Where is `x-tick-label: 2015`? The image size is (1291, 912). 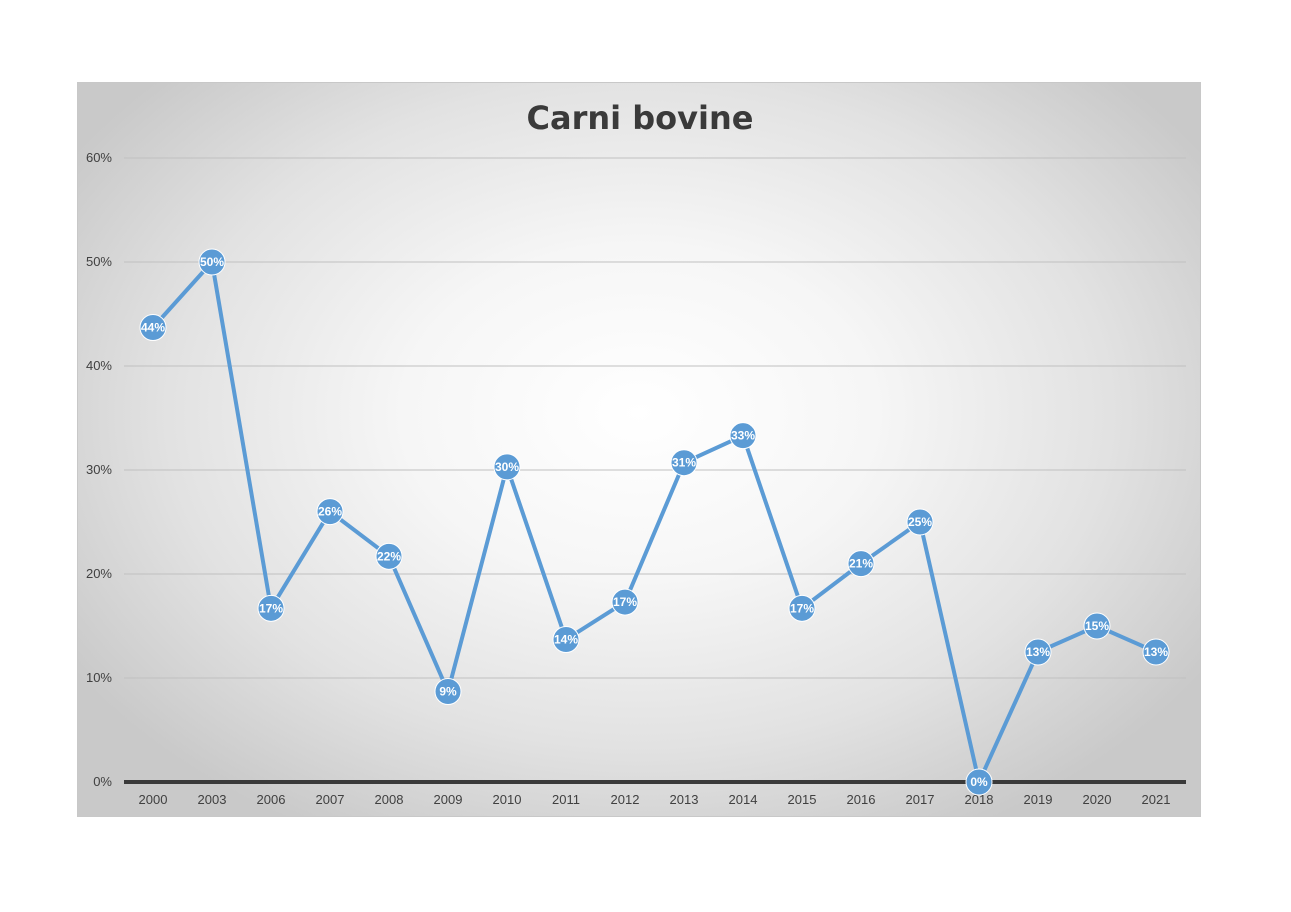
x-tick-label: 2015 is located at coordinates (802, 799).